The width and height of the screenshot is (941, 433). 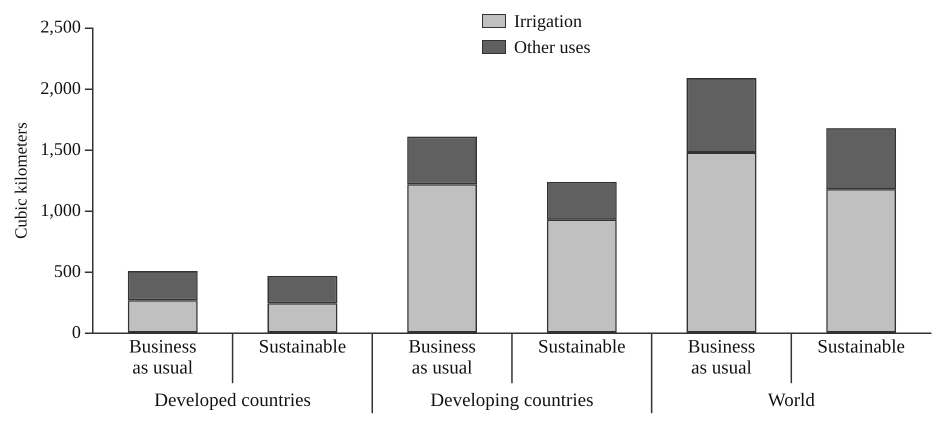 I want to click on y-tick-label: 500, so click(x=67, y=270).